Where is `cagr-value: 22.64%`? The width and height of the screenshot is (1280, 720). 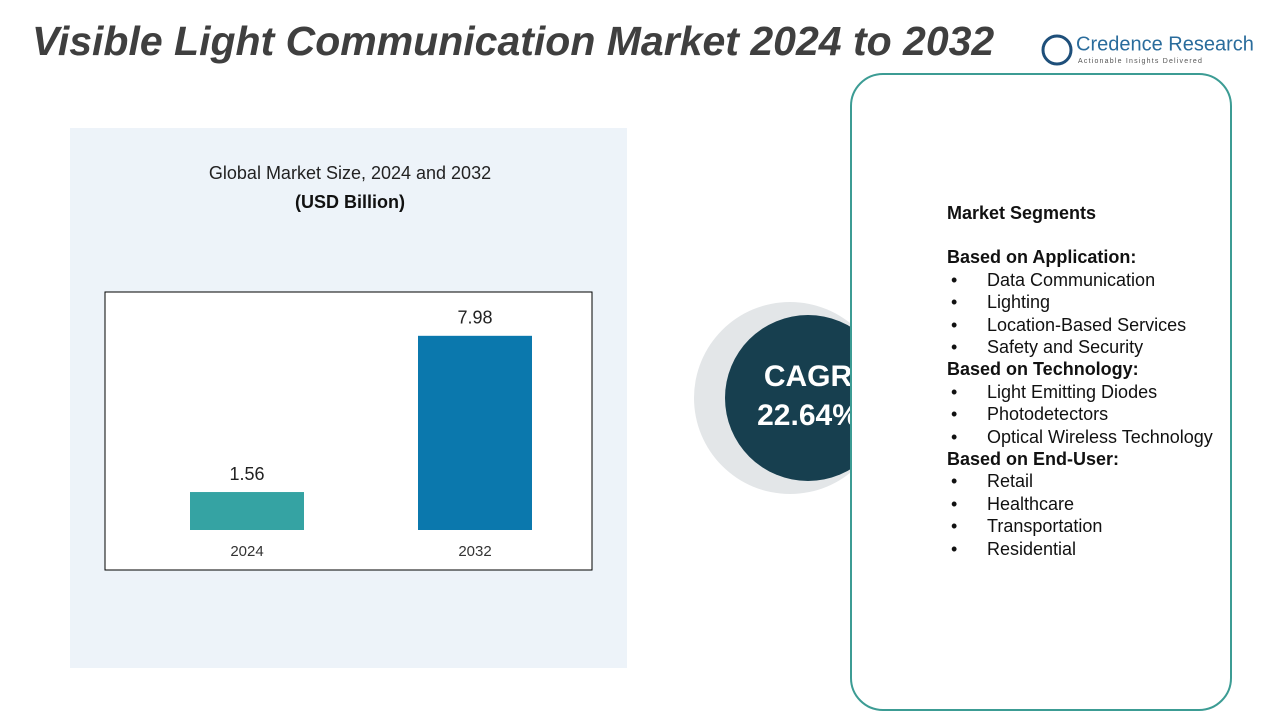
cagr-value: 22.64% is located at coordinates (808, 415).